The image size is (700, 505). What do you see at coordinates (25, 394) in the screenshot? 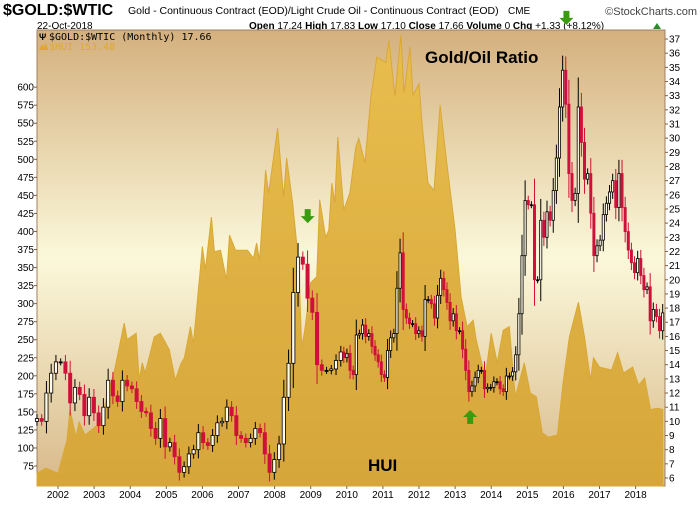
I see `left-tick-label: 175` at bounding box center [25, 394].